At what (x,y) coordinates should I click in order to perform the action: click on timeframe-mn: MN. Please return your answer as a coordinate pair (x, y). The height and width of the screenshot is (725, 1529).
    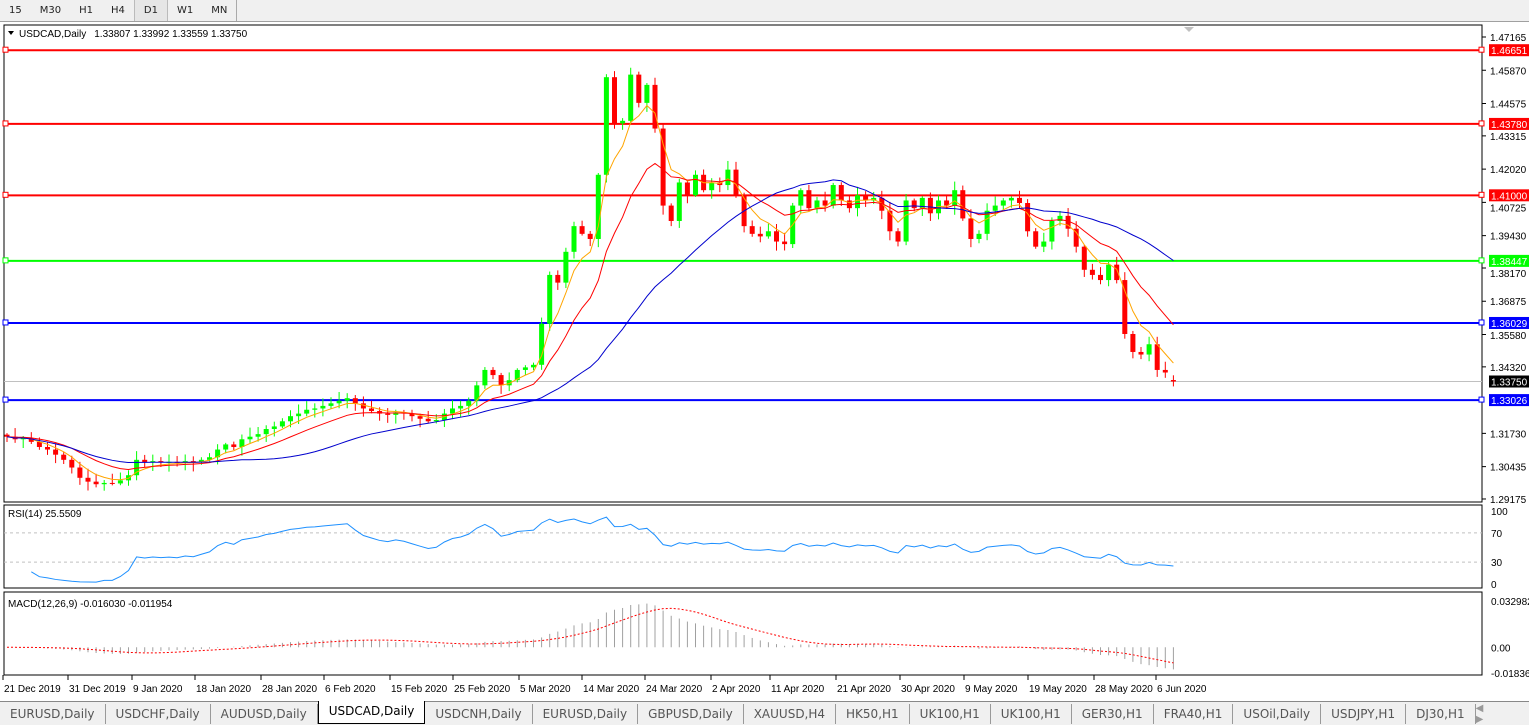
    Looking at the image, I should click on (219, 10).